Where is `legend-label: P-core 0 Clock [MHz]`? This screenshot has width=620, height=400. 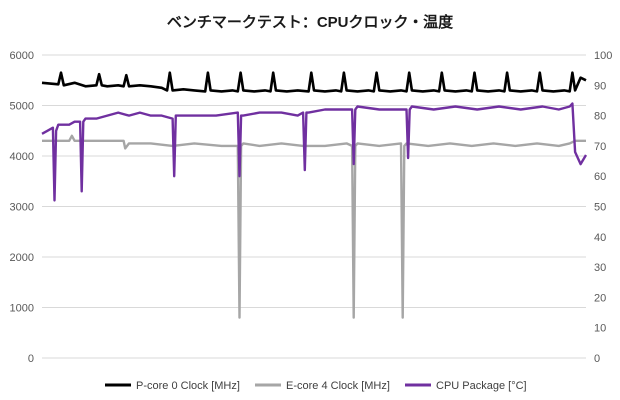 legend-label: P-core 0 Clock [MHz] is located at coordinates (188, 386).